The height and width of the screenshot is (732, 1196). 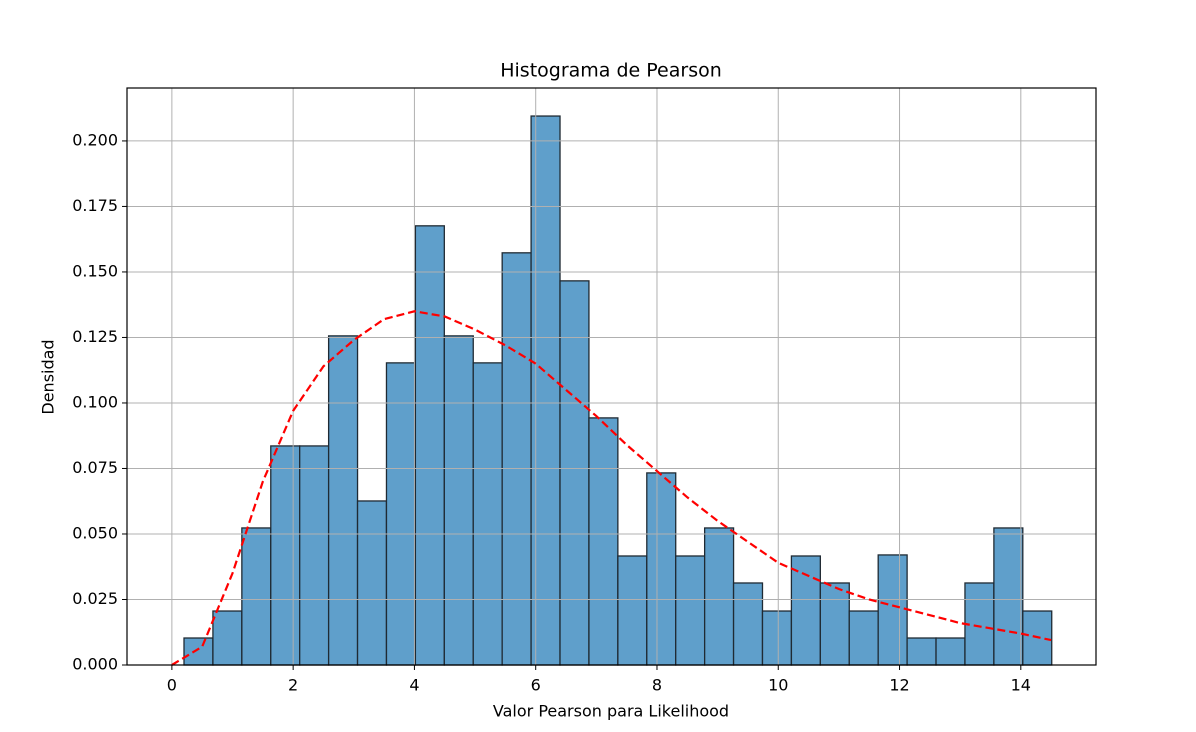 What do you see at coordinates (95, 336) in the screenshot?
I see `y-tick-label: 0.125` at bounding box center [95, 336].